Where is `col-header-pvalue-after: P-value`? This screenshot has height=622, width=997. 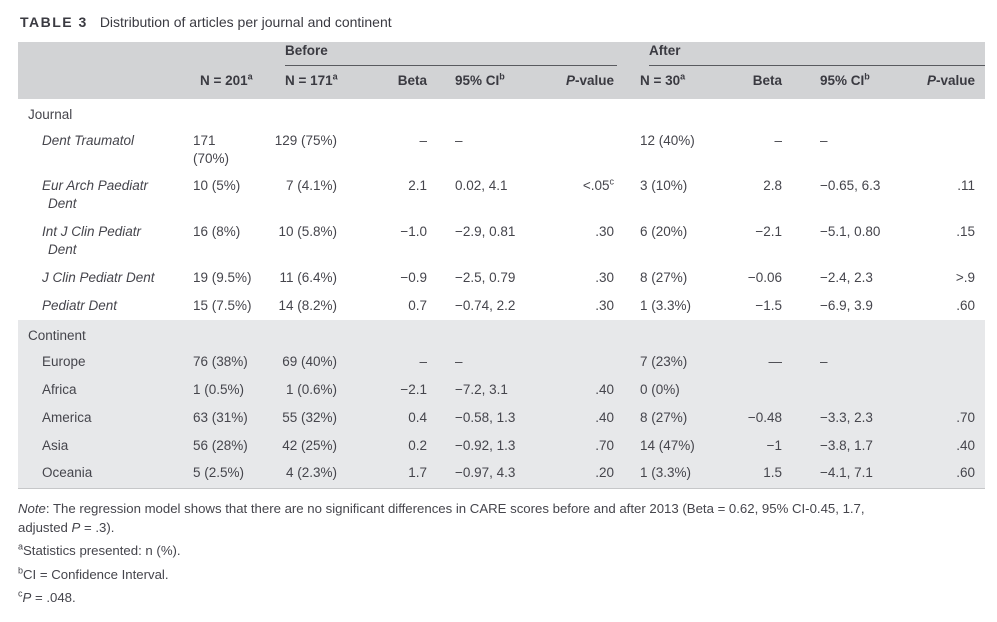
col-header-pvalue-after: P-value is located at coordinates (948, 82).